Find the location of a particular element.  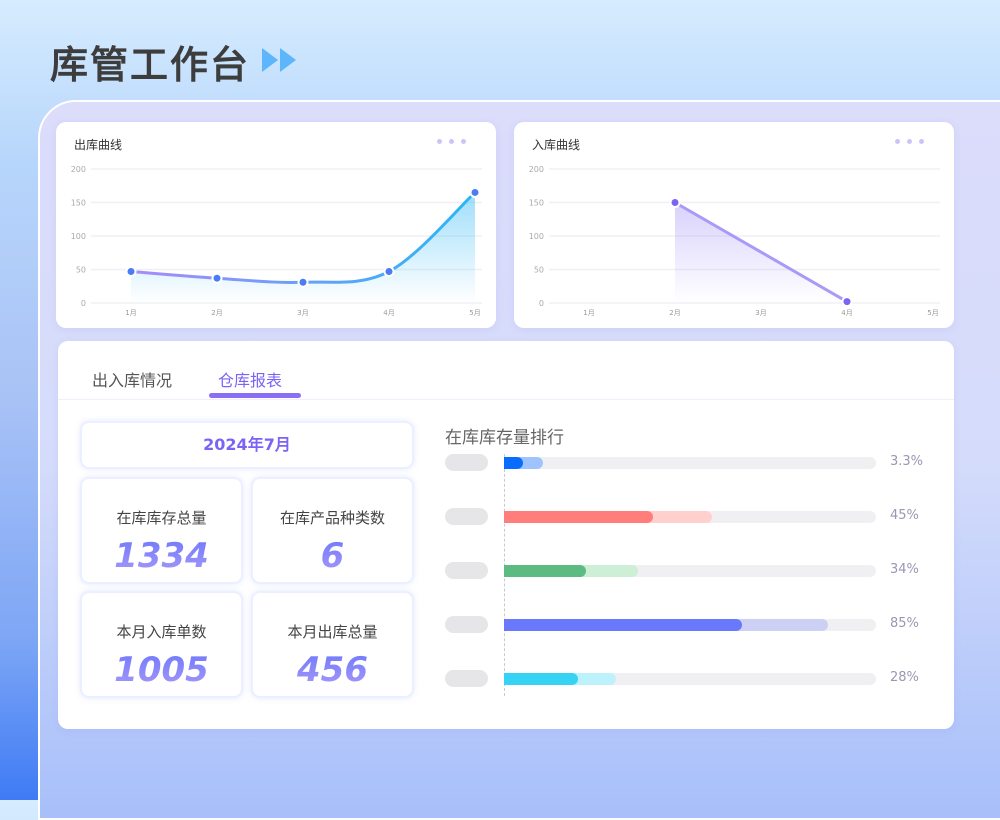

page-title: 库管工作台 is located at coordinates (150, 65).